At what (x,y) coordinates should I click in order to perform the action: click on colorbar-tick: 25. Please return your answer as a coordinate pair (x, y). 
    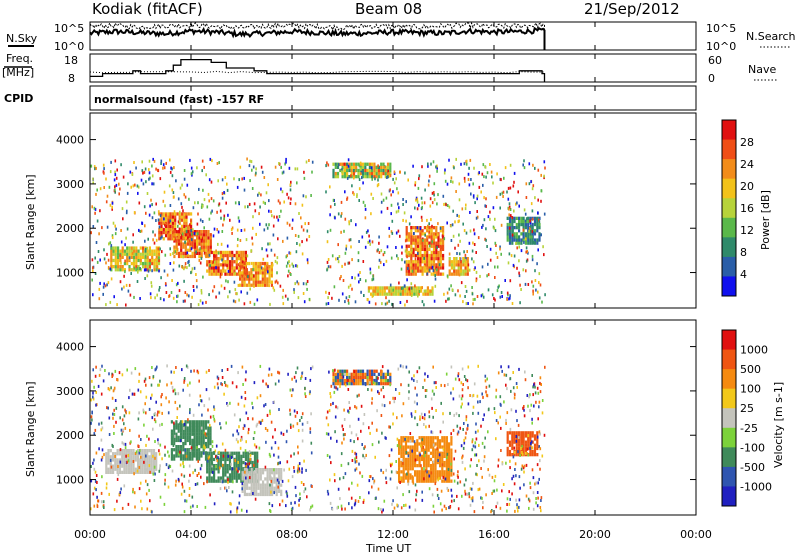
    Looking at the image, I should click on (747, 408).